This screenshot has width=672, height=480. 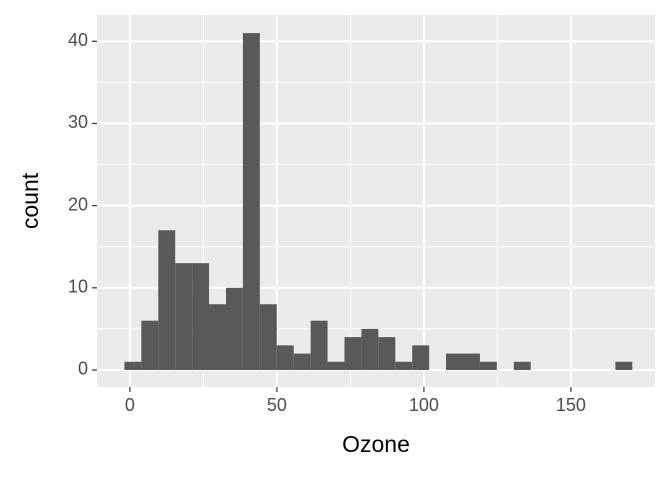 What do you see at coordinates (30, 200) in the screenshot?
I see `y-axis-label: count` at bounding box center [30, 200].